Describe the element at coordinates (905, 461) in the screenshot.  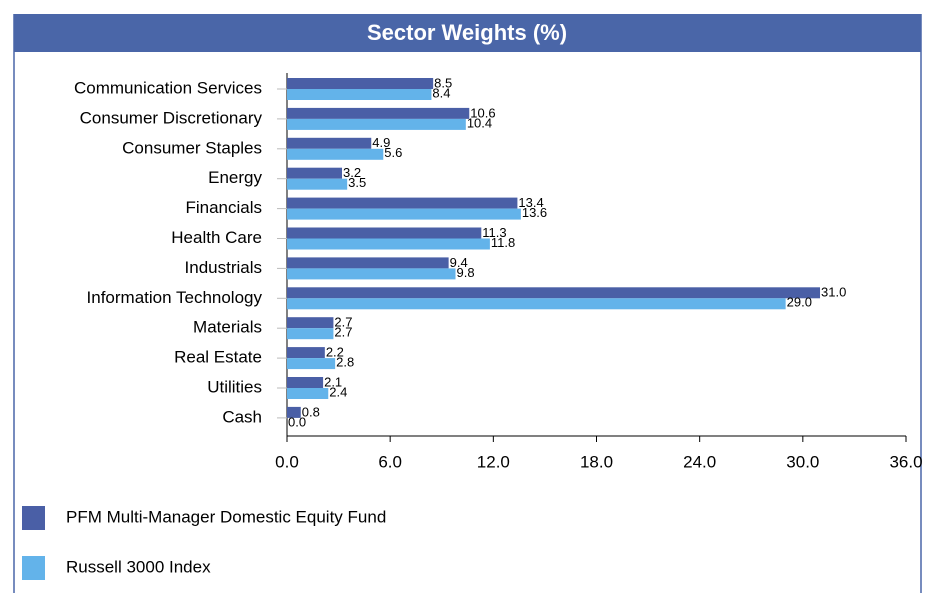
I see `x-tick-label: 36.0` at that location.